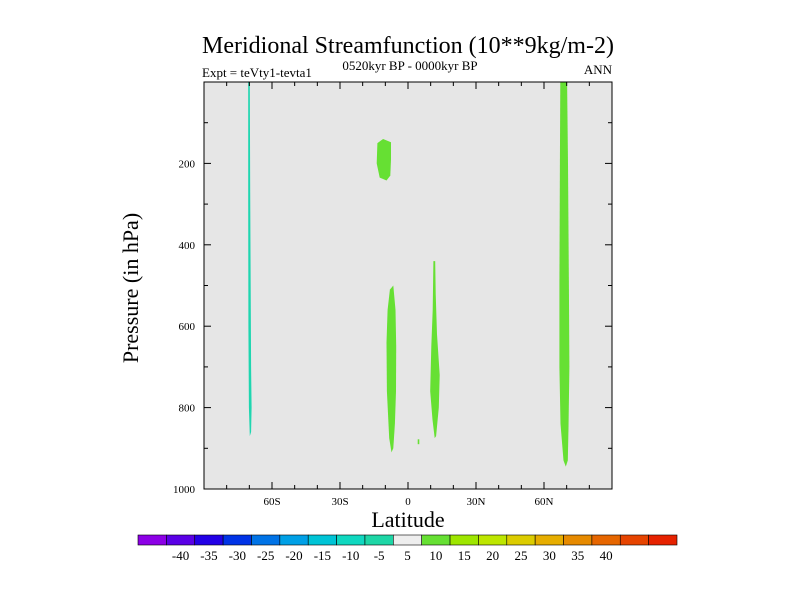 The width and height of the screenshot is (800, 600). I want to click on colorbar-label: -5, so click(379, 555).